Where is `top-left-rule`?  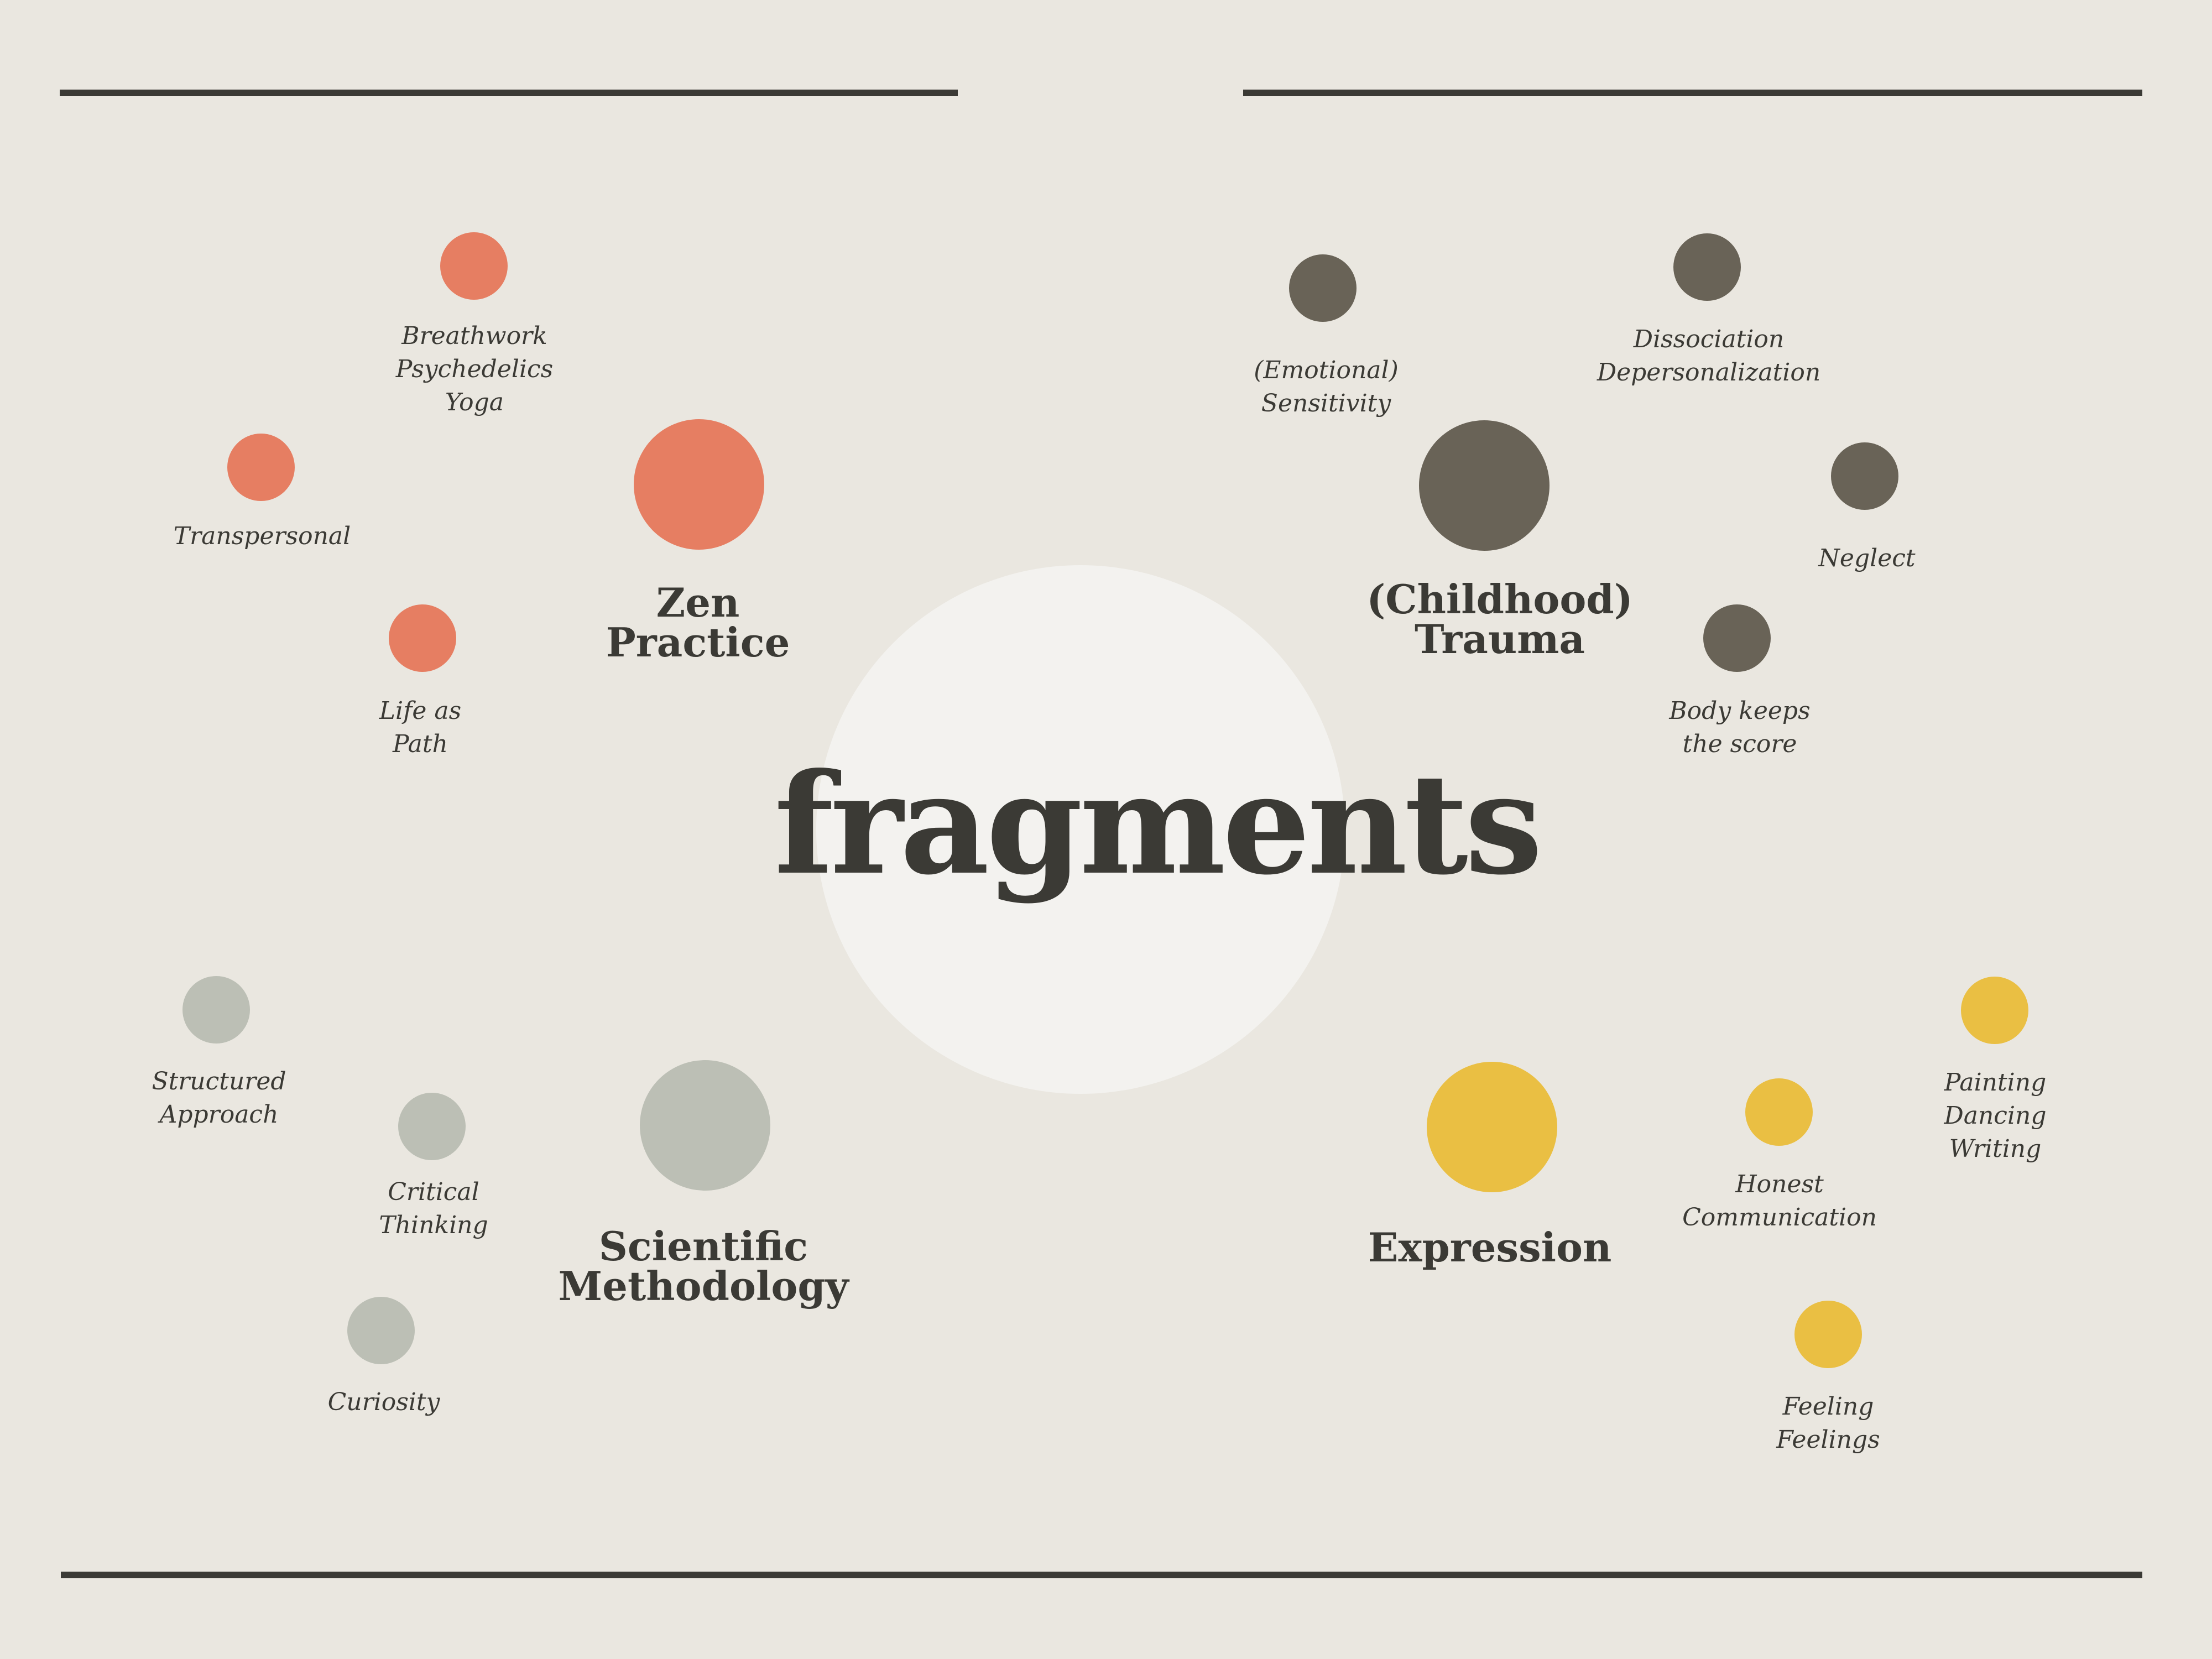
top-left-rule is located at coordinates (509, 93).